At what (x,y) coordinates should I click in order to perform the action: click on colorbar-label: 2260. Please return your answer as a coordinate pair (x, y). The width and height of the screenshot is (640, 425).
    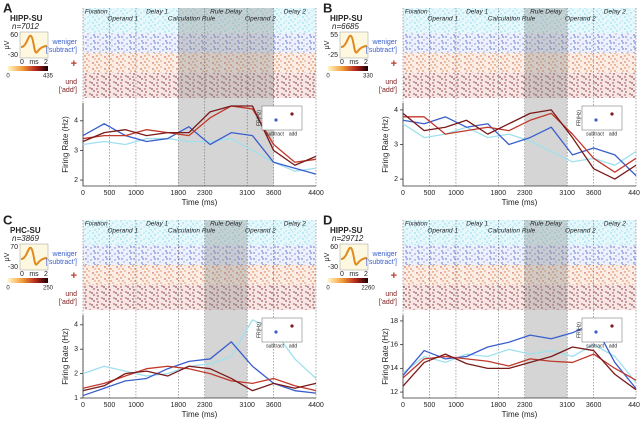
    Looking at the image, I should click on (368, 289).